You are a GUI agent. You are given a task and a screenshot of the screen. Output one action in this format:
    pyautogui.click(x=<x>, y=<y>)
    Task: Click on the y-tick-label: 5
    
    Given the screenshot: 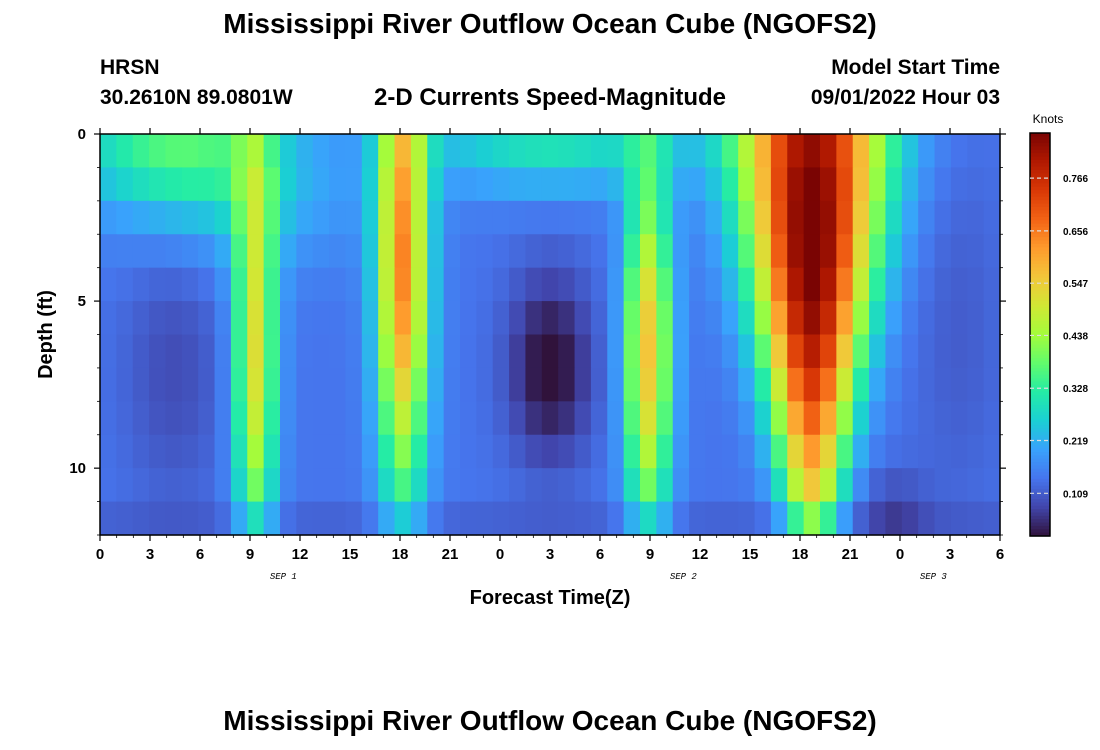 What is the action you would take?
    pyautogui.click(x=82, y=301)
    